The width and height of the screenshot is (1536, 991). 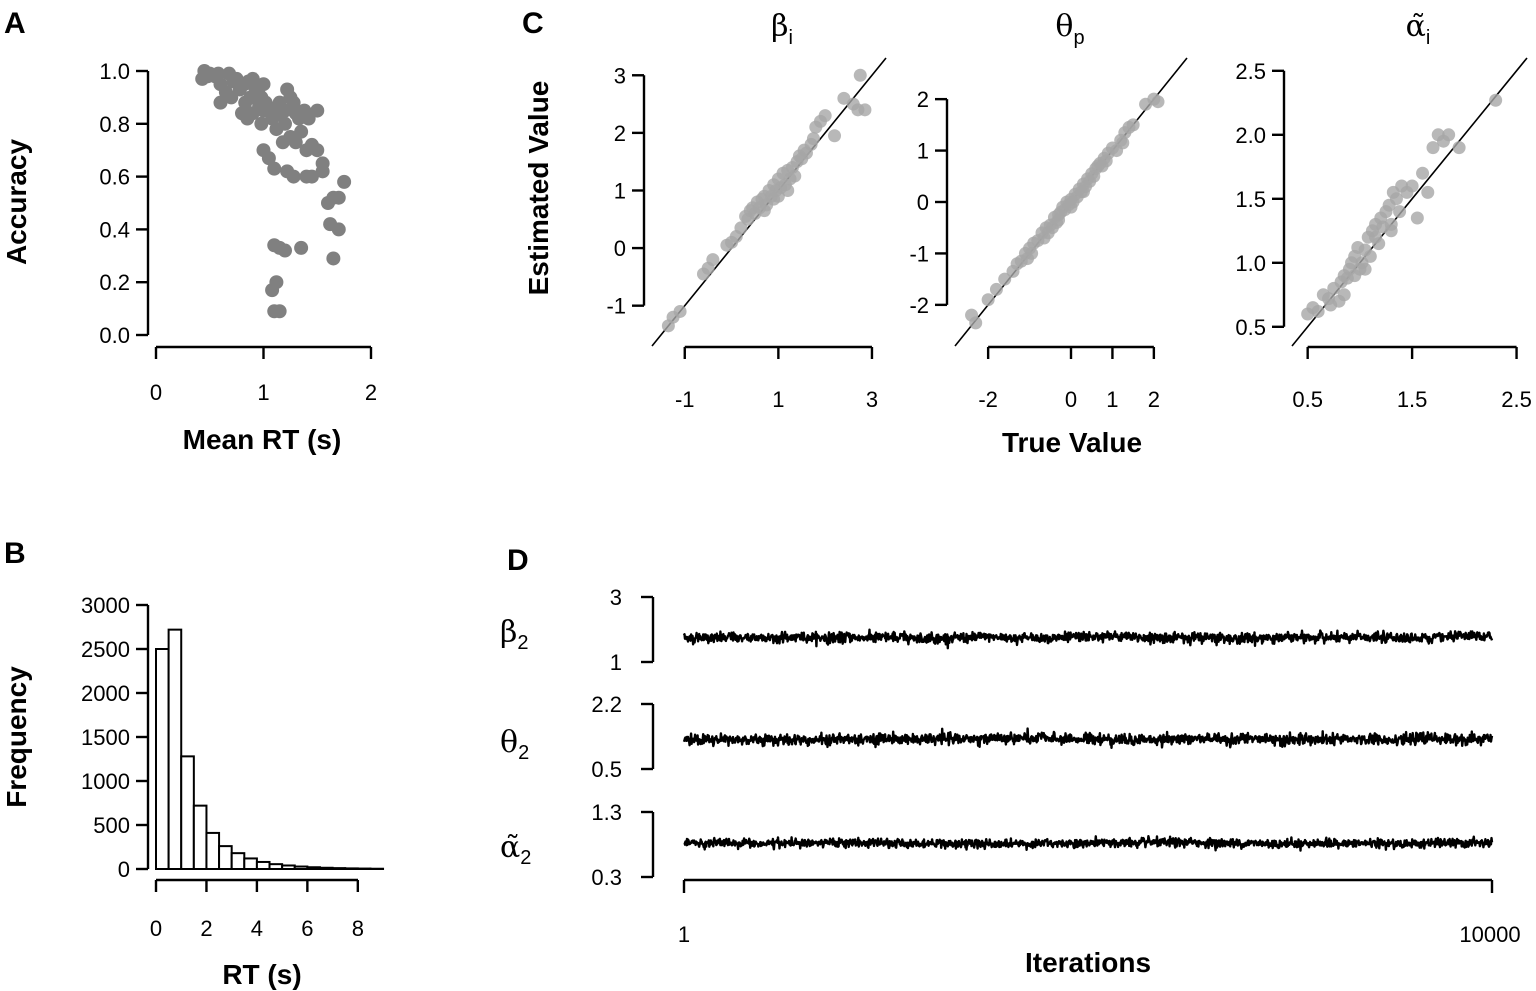 What do you see at coordinates (114, 124) in the screenshot?
I see `panel-a-y-tick-label: 0.8` at bounding box center [114, 124].